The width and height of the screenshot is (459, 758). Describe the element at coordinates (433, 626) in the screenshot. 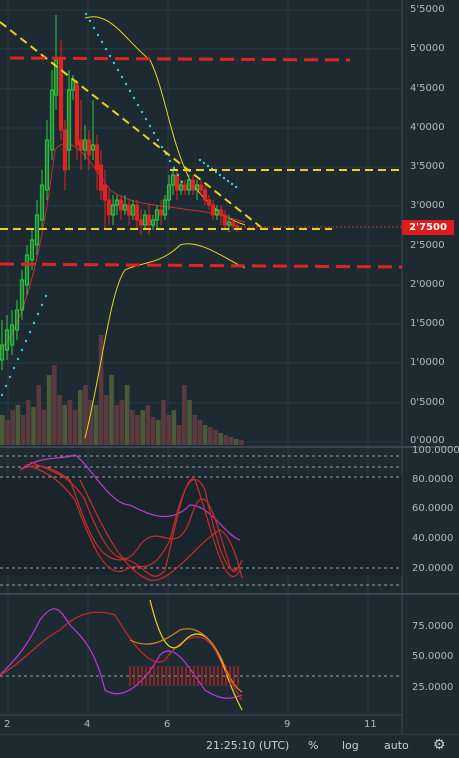

I see `osc-tick: 75.0000` at that location.